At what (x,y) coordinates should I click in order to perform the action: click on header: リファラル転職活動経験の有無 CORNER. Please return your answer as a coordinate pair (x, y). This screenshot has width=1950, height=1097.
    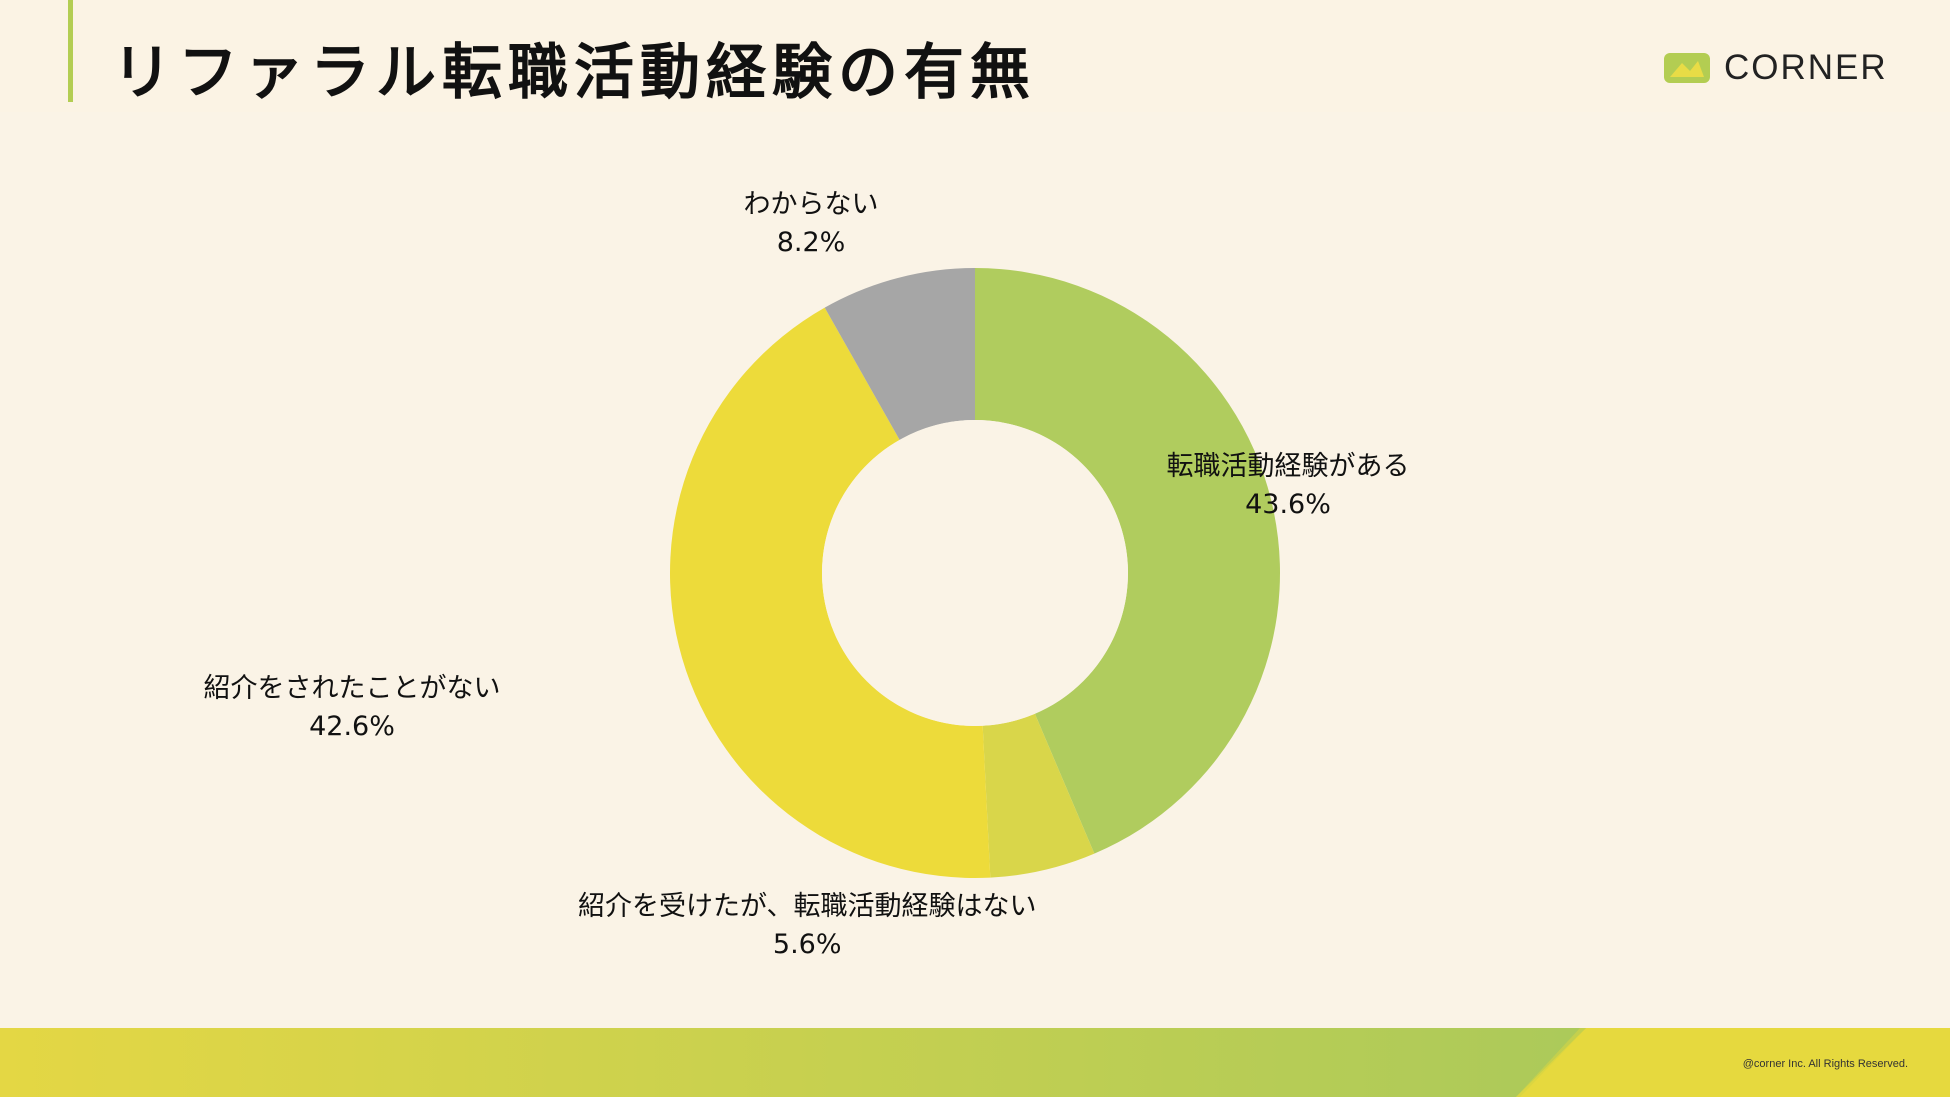
    Looking at the image, I should click on (975, 56).